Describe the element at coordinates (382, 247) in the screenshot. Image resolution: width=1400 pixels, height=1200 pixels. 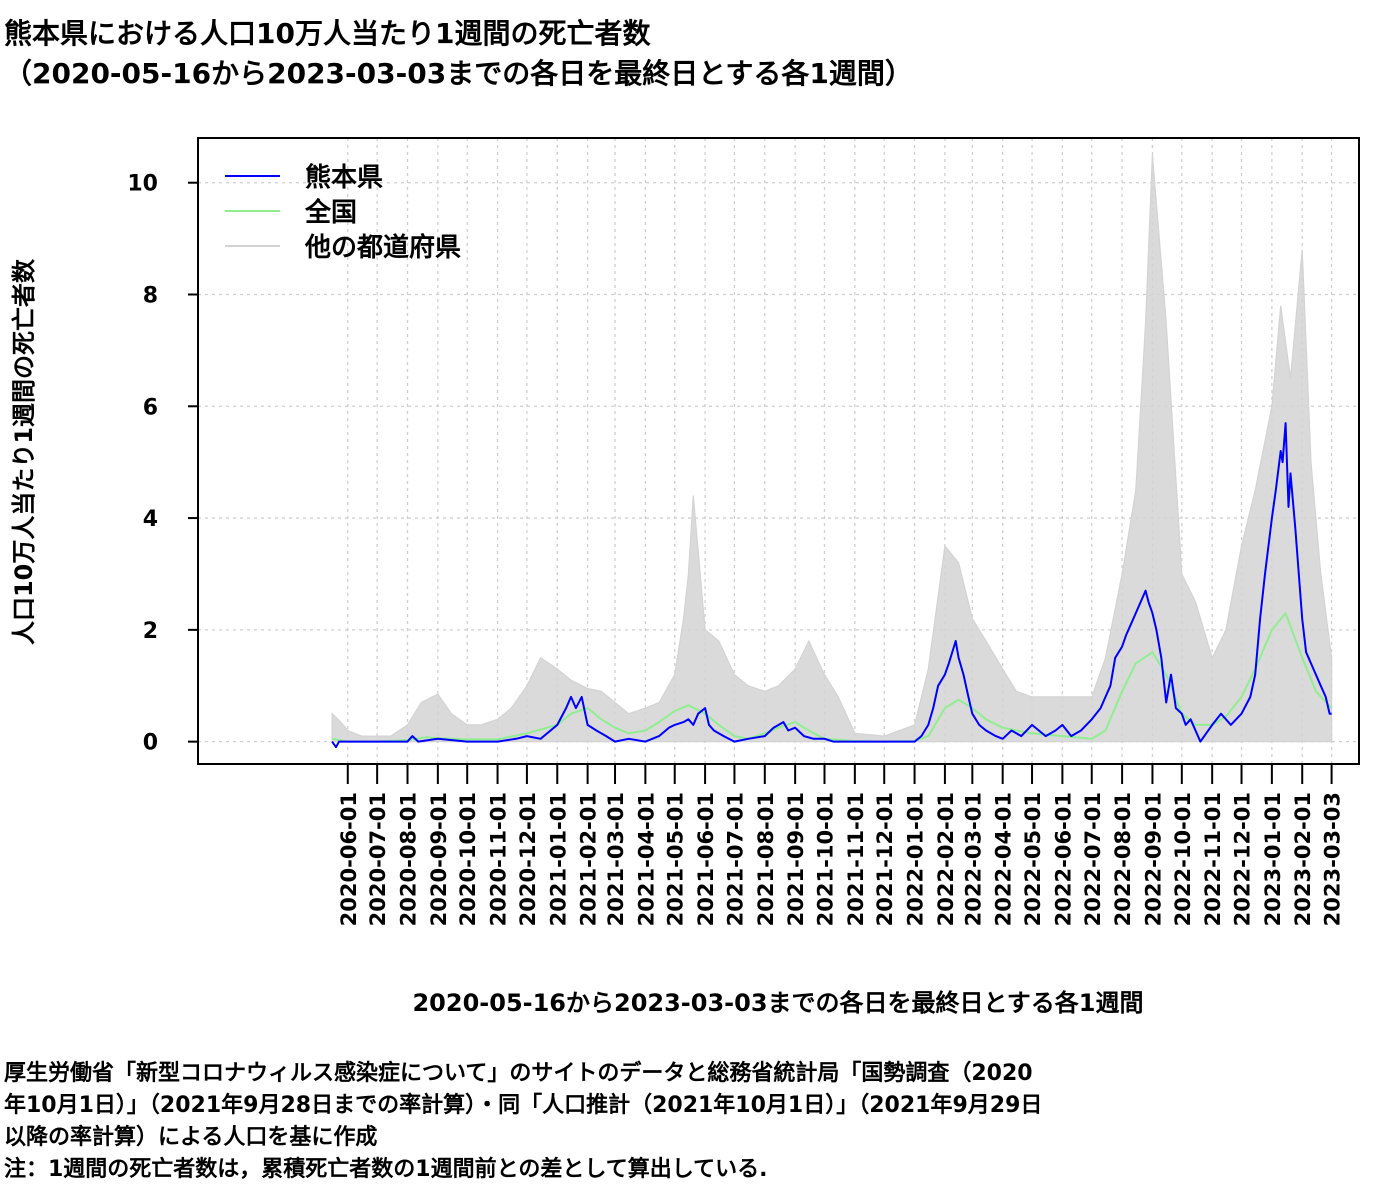
I see `legend-label: 他の都道府県` at that location.